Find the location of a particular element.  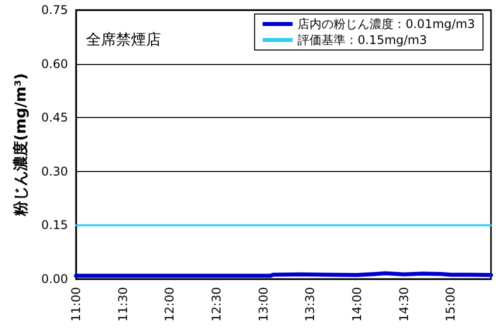

y-tick-label: 0.60 is located at coordinates (54, 63).